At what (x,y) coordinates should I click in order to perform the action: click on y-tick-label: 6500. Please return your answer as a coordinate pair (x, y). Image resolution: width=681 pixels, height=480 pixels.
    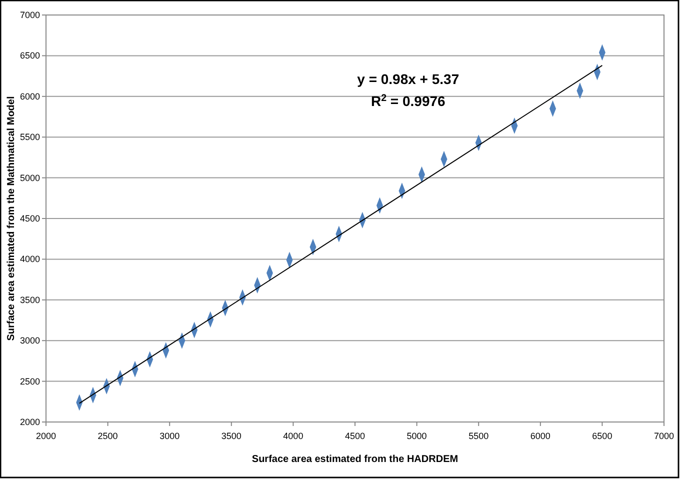
    Looking at the image, I should click on (30, 55).